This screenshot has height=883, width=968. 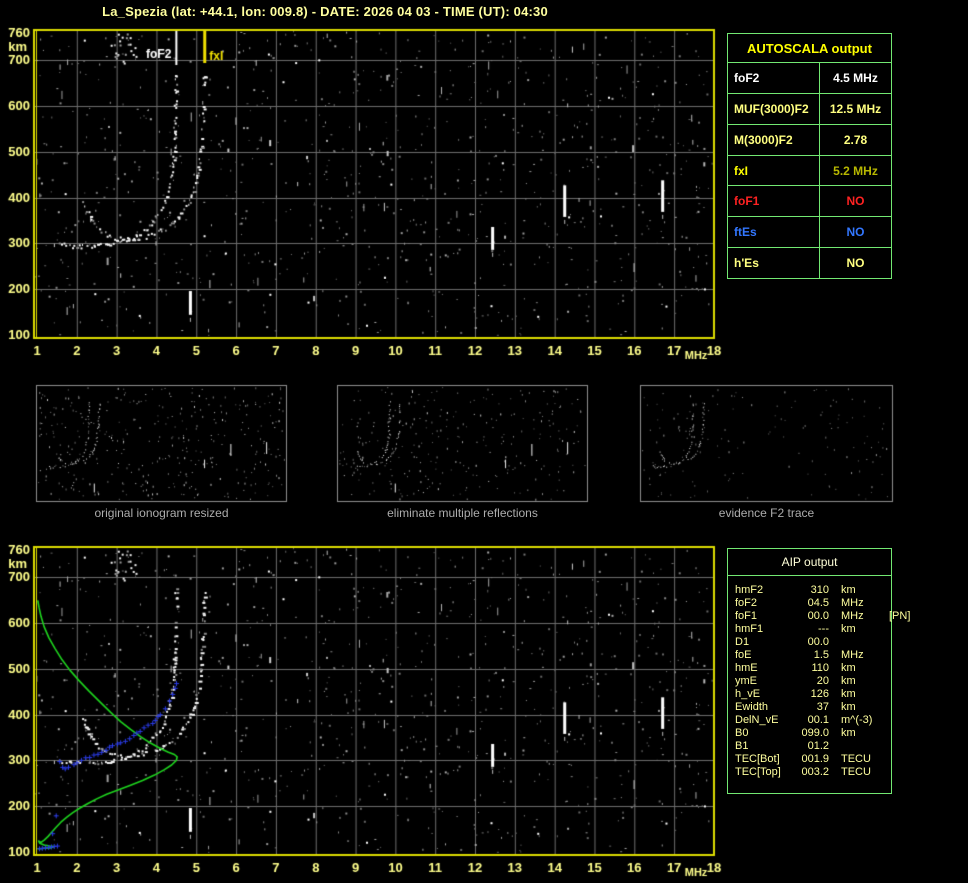 What do you see at coordinates (815, 759) in the screenshot?
I see `aip-value: 001.9` at bounding box center [815, 759].